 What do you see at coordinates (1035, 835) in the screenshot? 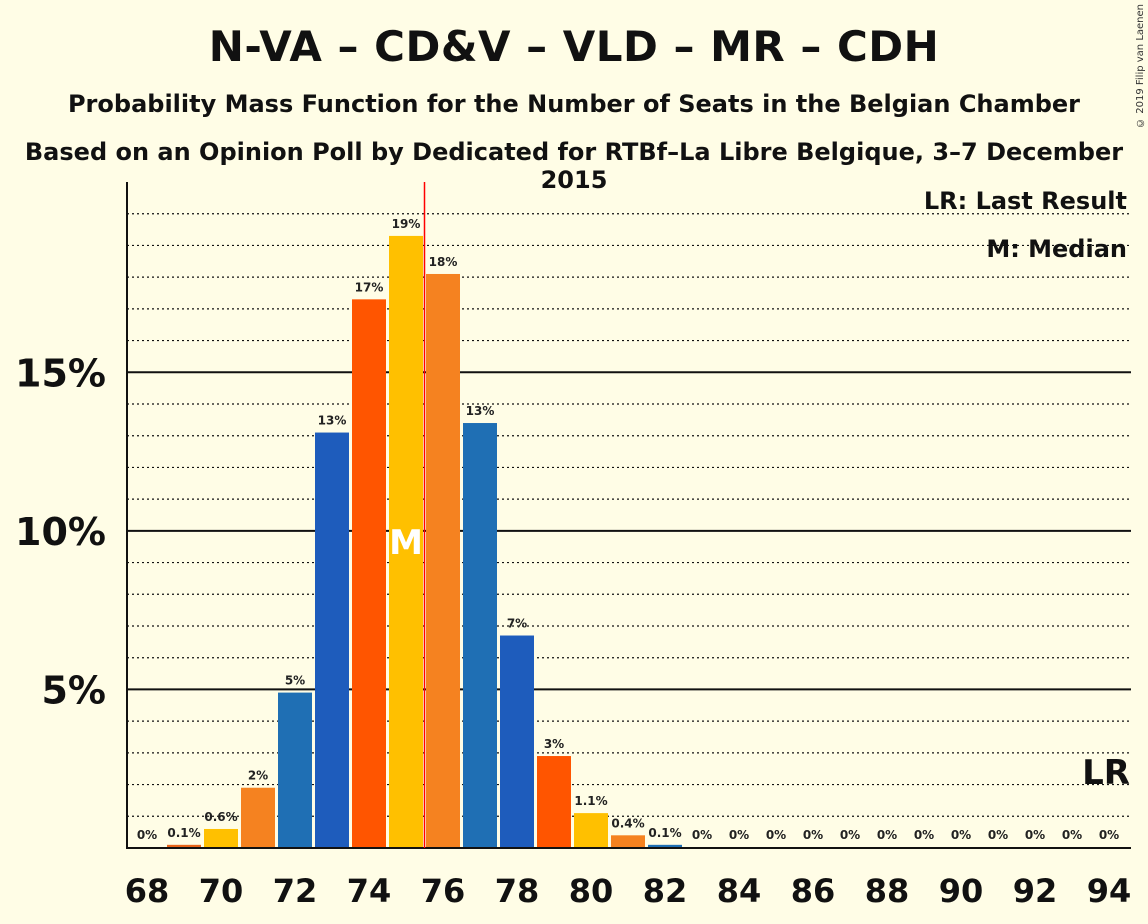
I see `bar-label-92: 0%` at bounding box center [1035, 835].